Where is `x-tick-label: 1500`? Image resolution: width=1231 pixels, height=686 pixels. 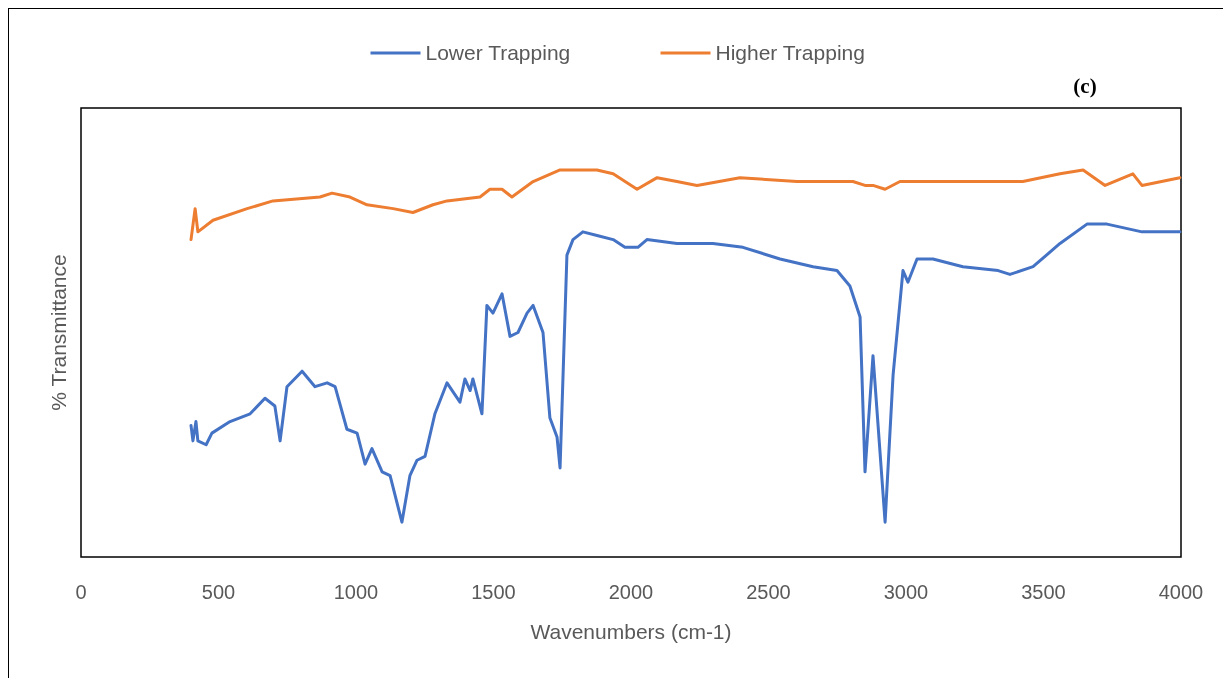 x-tick-label: 1500 is located at coordinates (493, 592).